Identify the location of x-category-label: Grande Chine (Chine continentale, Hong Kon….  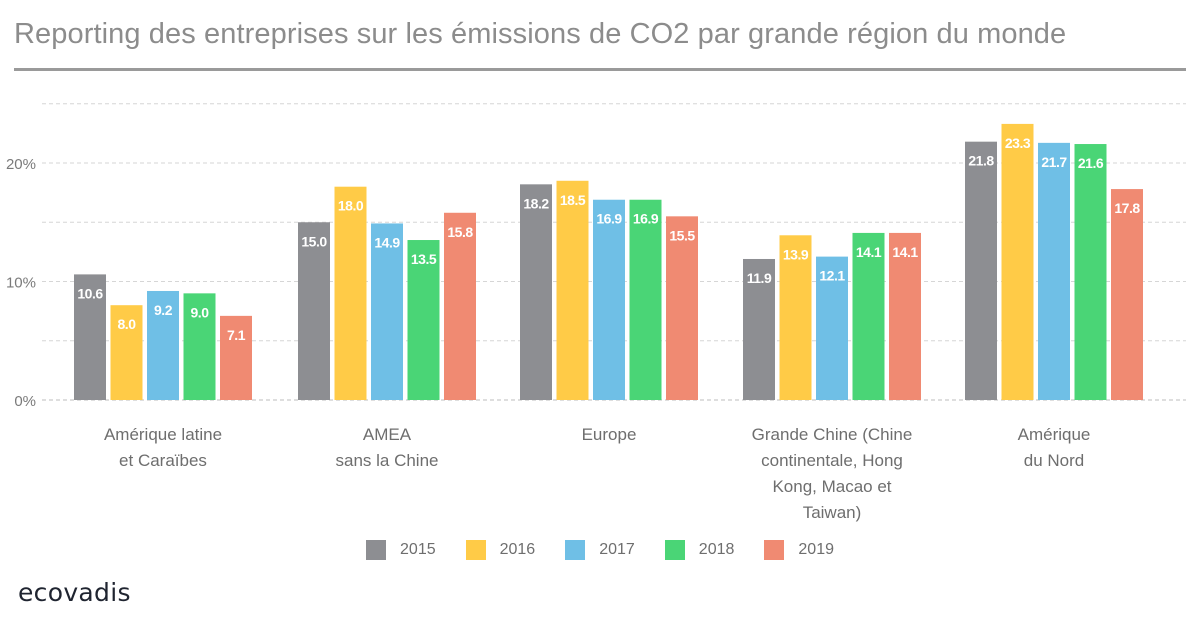
(832, 474).